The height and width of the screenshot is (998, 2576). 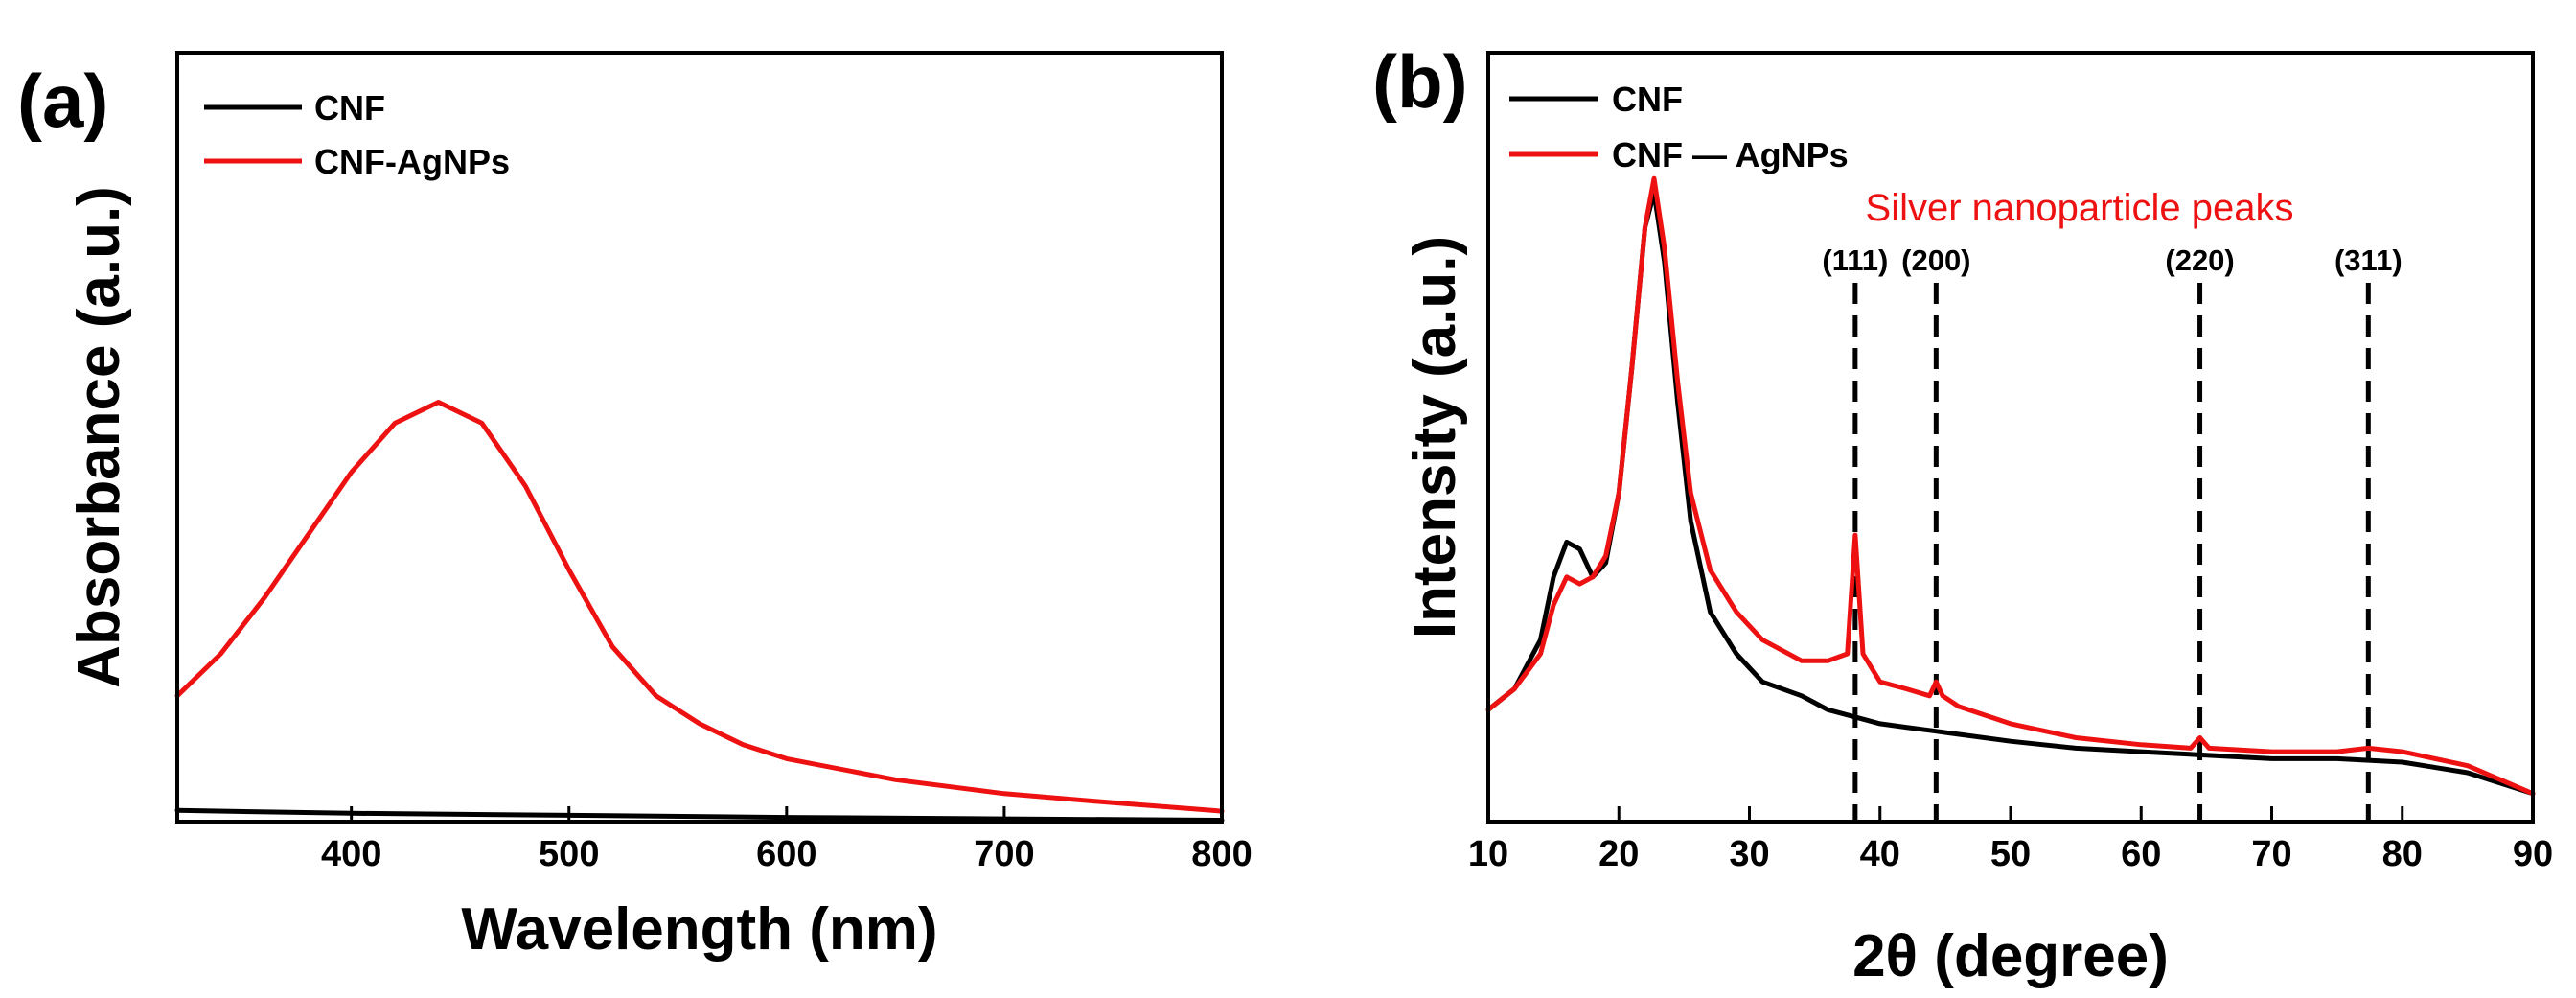 What do you see at coordinates (2271, 854) in the screenshot?
I see `panel-b-x-tick-label-70: 70` at bounding box center [2271, 854].